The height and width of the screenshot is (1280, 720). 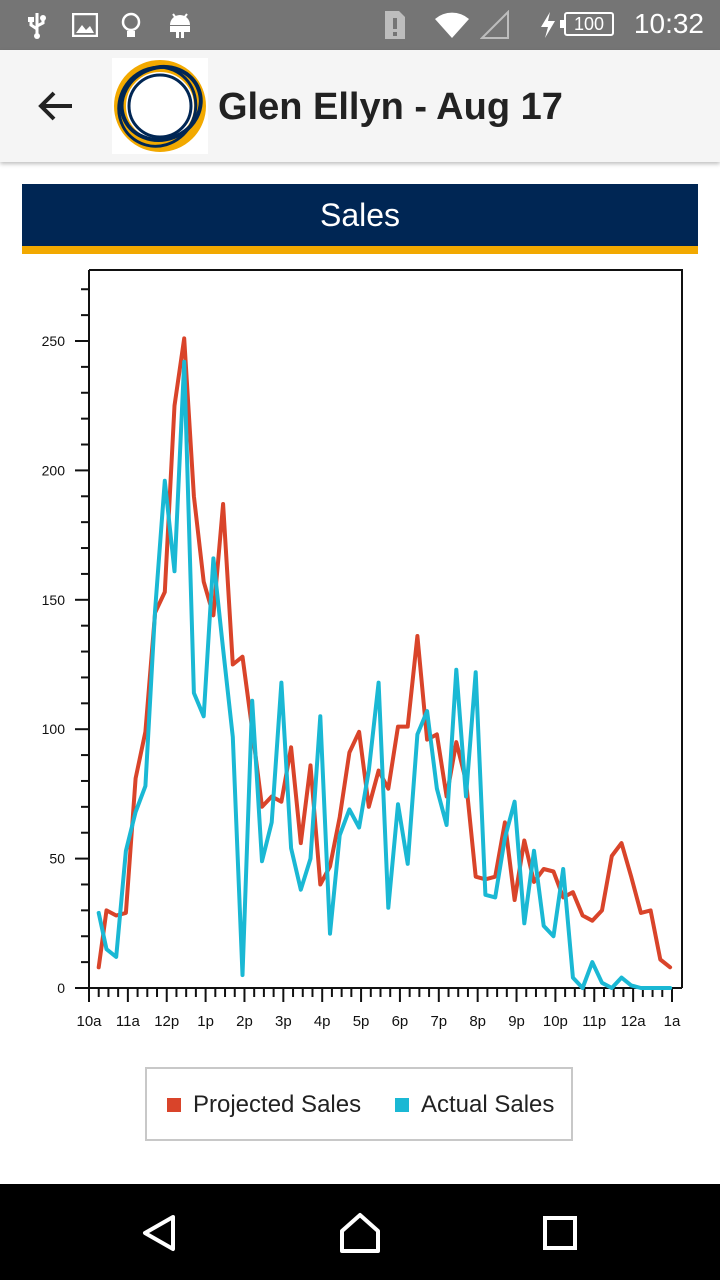 I want to click on nav-recents-icon, so click(x=560, y=1233).